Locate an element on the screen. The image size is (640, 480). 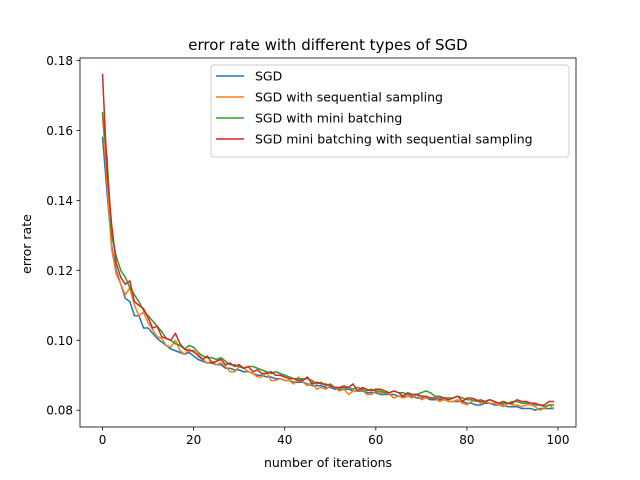
legend-box is located at coordinates (390, 111).